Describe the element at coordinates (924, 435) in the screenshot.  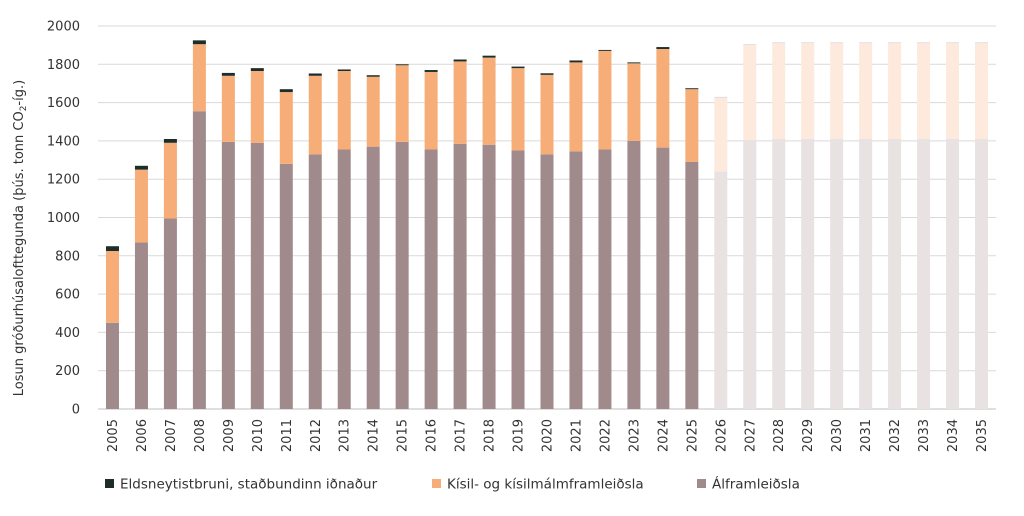
I see `x-tick-label: 2033` at that location.